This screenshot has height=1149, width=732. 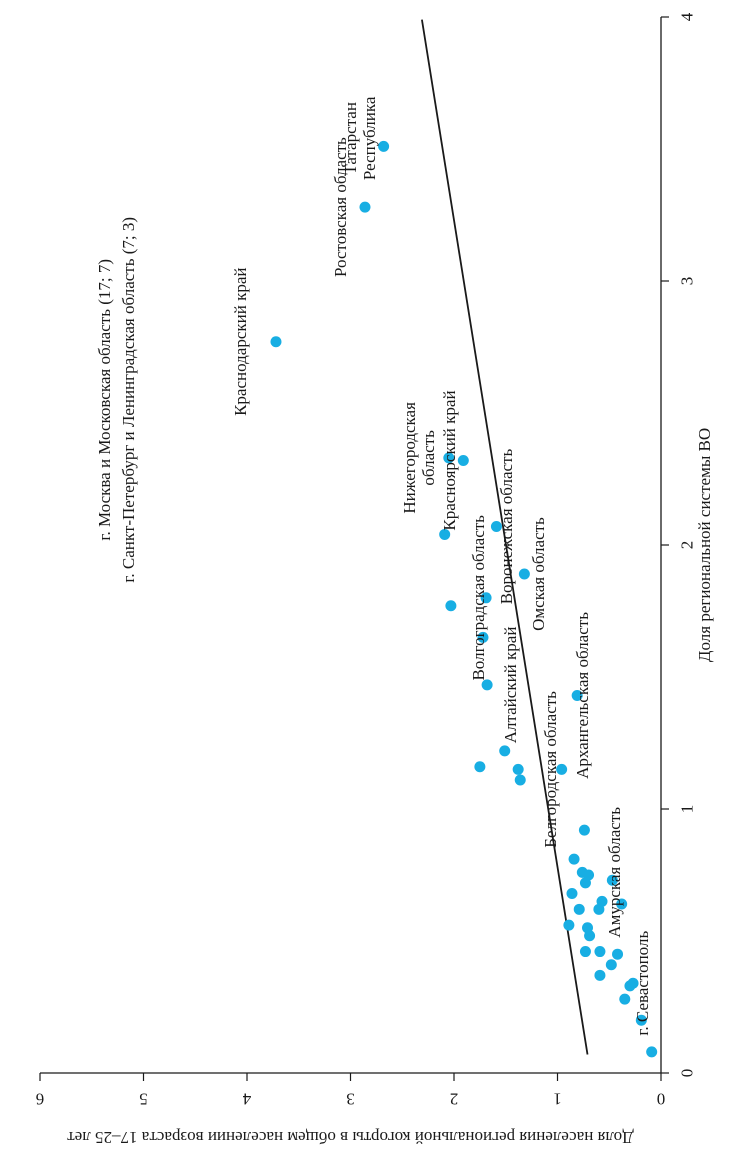 I want to click on x-tick-label: 1, so click(x=687, y=809).